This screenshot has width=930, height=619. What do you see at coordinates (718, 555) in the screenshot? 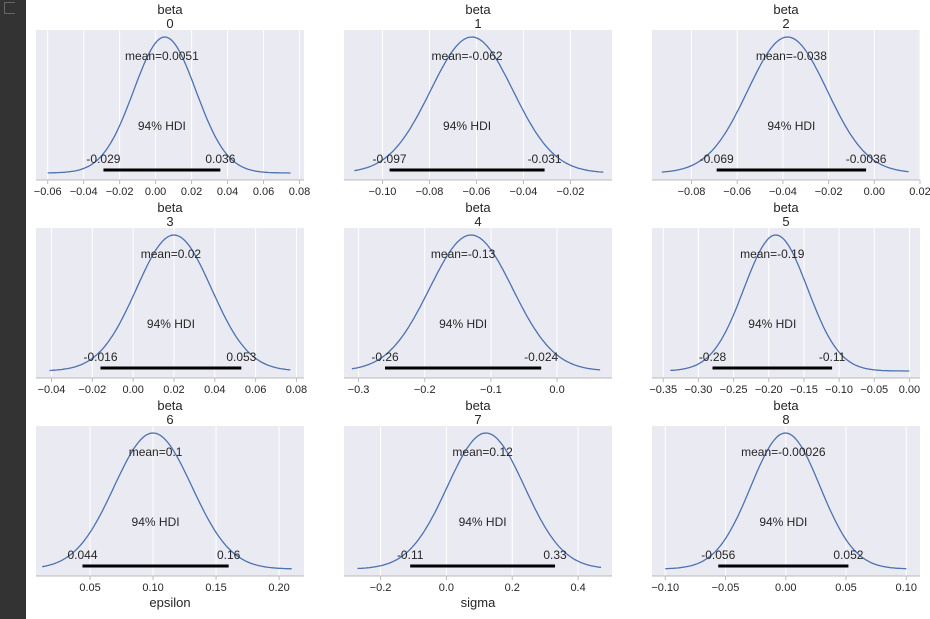
I see `hdi-low-label: -0.056` at bounding box center [718, 555].